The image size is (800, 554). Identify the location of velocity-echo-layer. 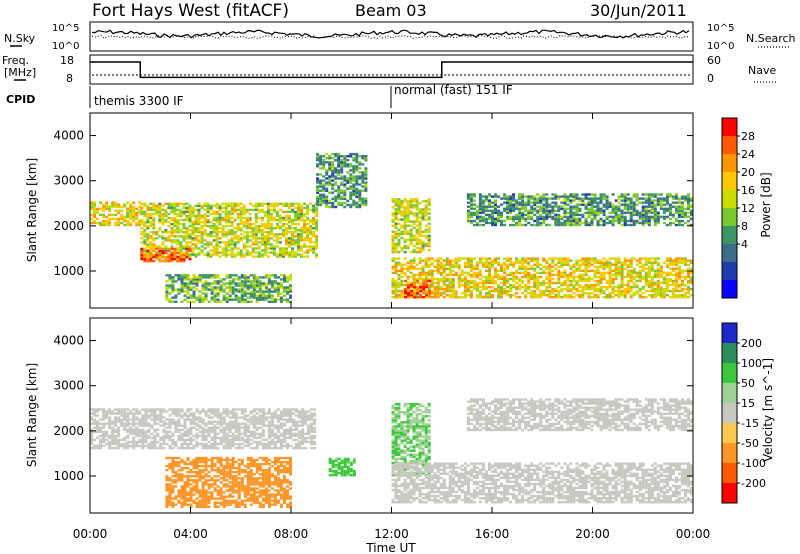
(391, 453).